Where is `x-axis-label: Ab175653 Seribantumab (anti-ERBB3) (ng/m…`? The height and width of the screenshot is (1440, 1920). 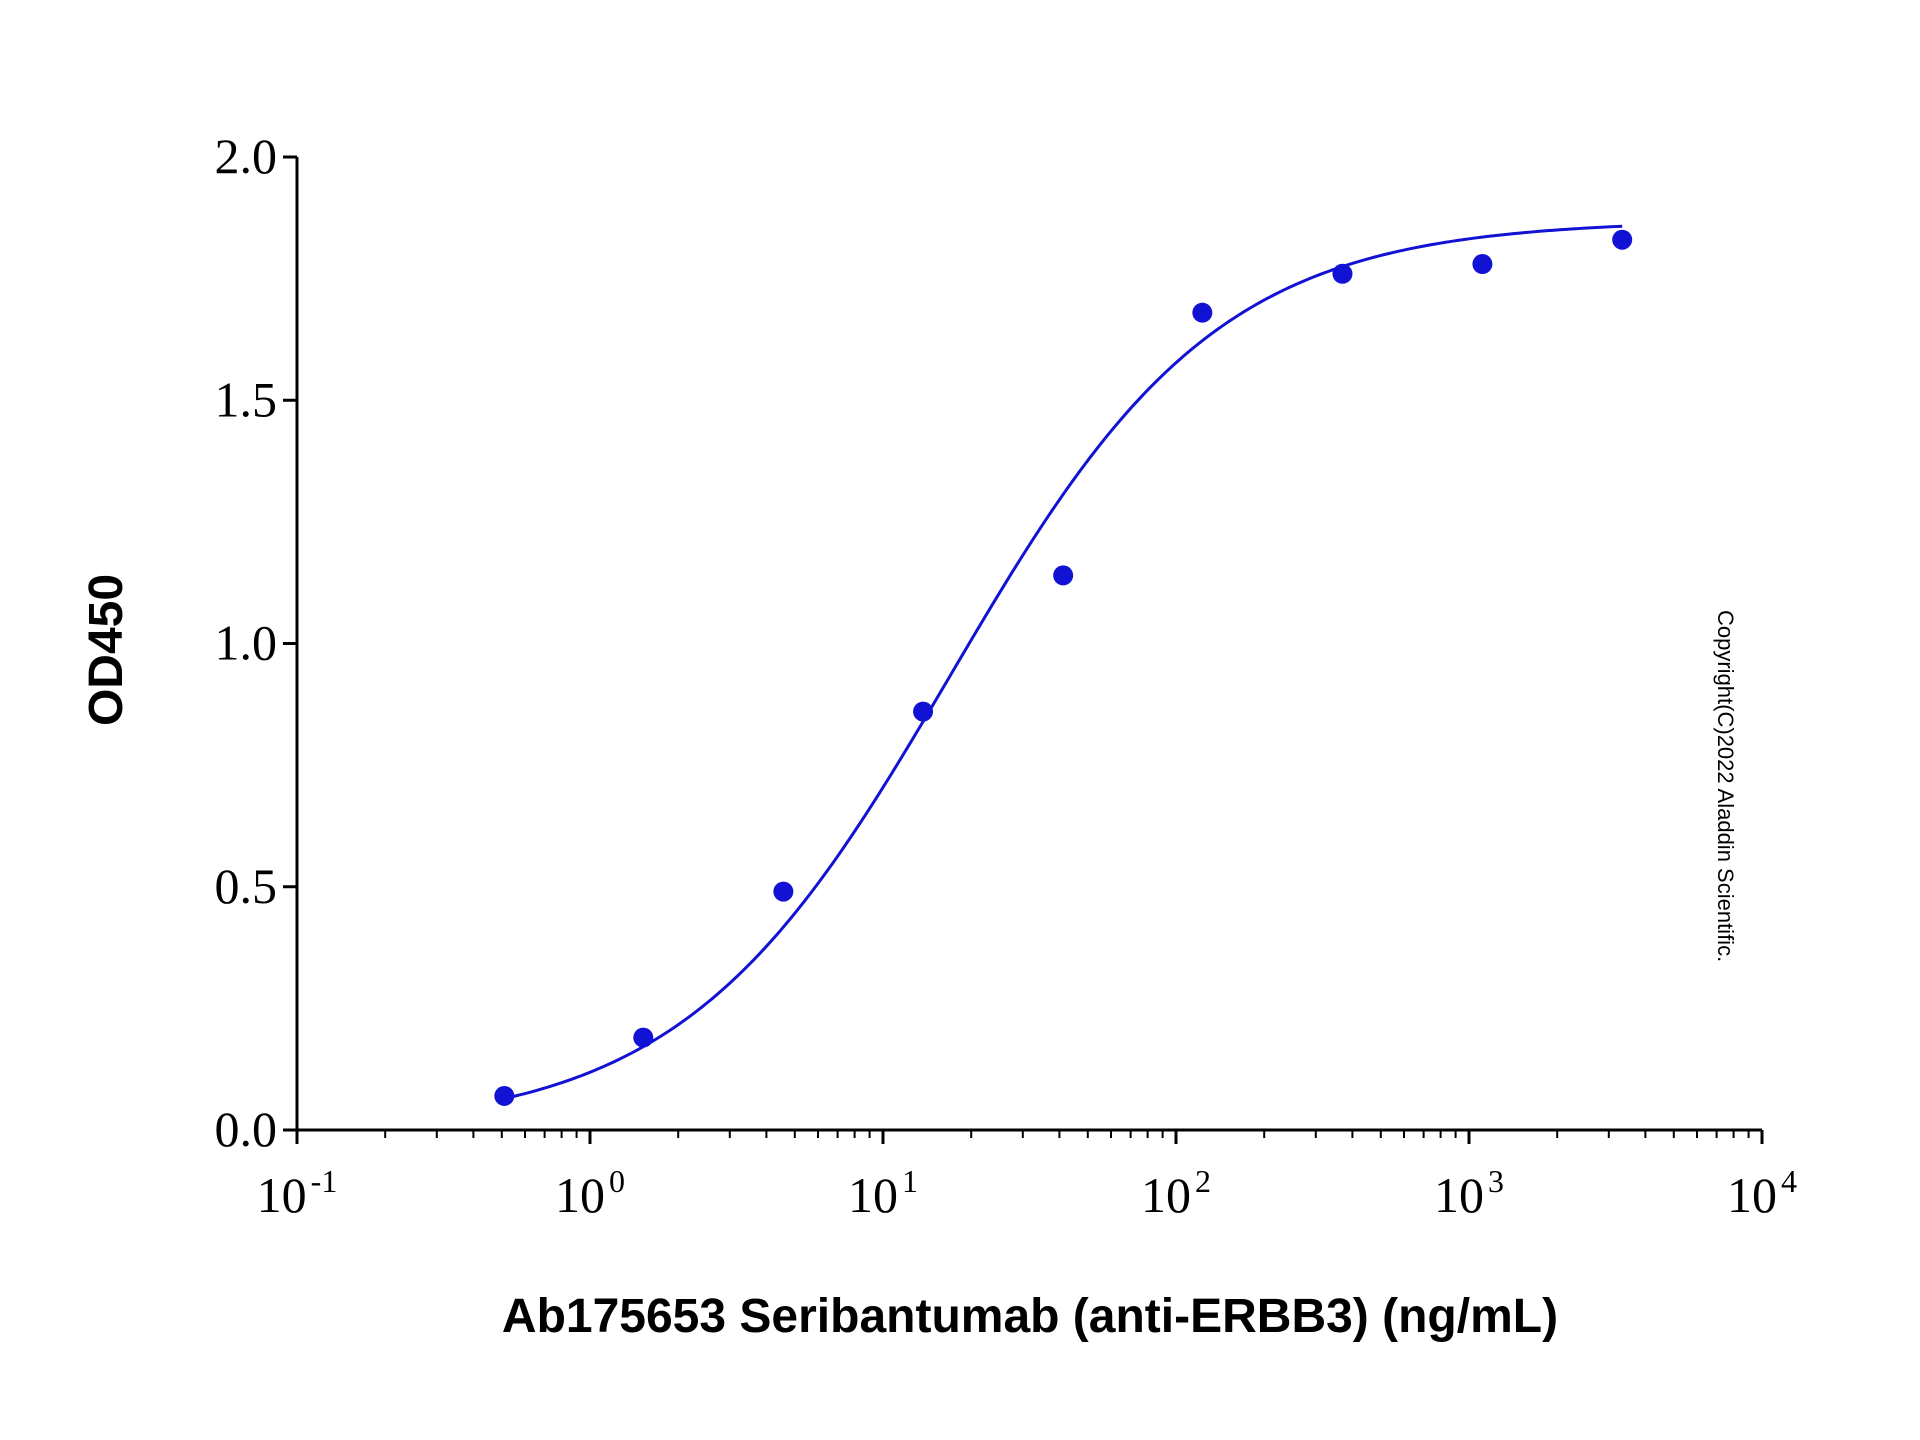
x-axis-label: Ab175653 Seribantumab (anti-ERBB3) (ng/m… is located at coordinates (1030, 1316).